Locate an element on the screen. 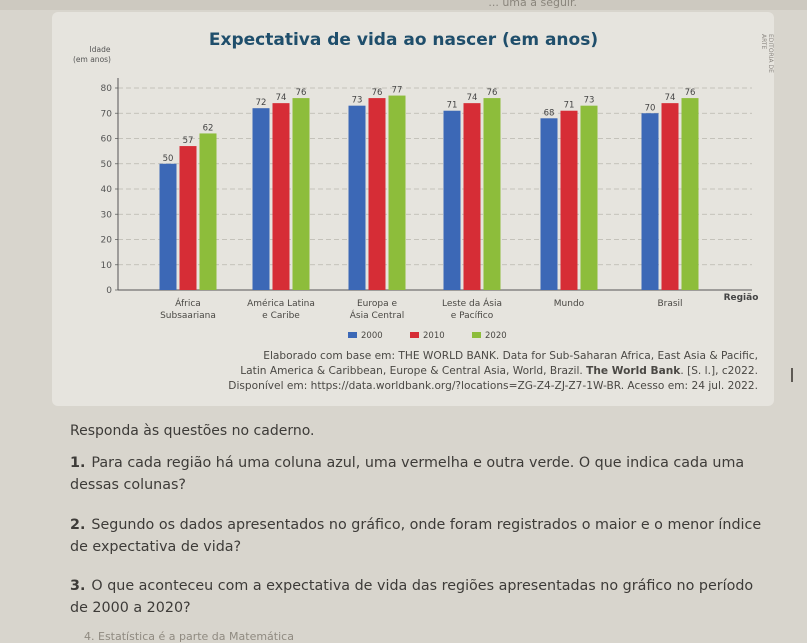 The image size is (807, 643). x-tick-label-line2: Ásia Central is located at coordinates (377, 315).